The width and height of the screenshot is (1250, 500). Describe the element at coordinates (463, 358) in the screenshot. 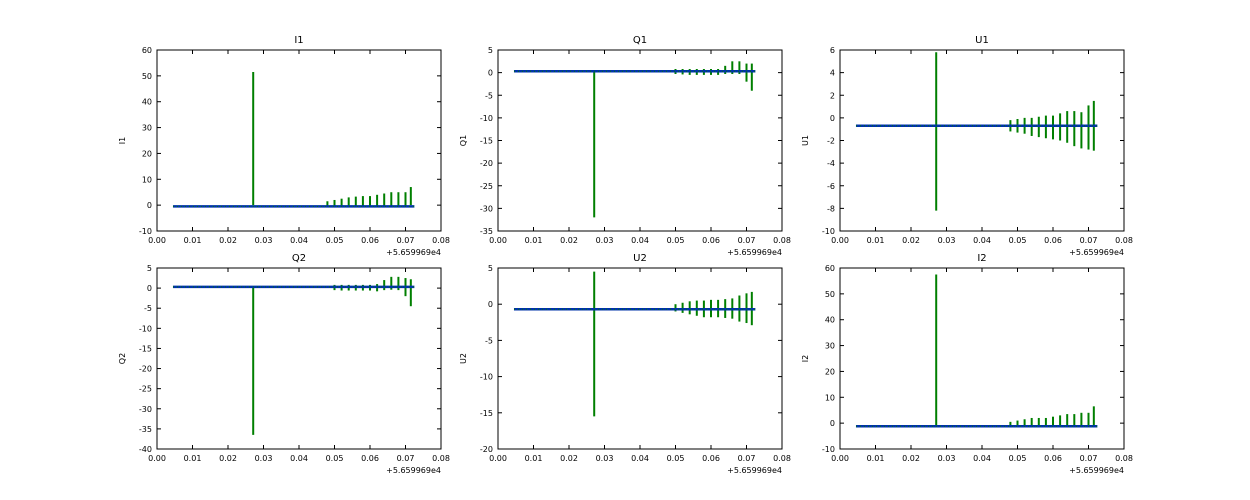

I see `y-axis-label: U2` at that location.